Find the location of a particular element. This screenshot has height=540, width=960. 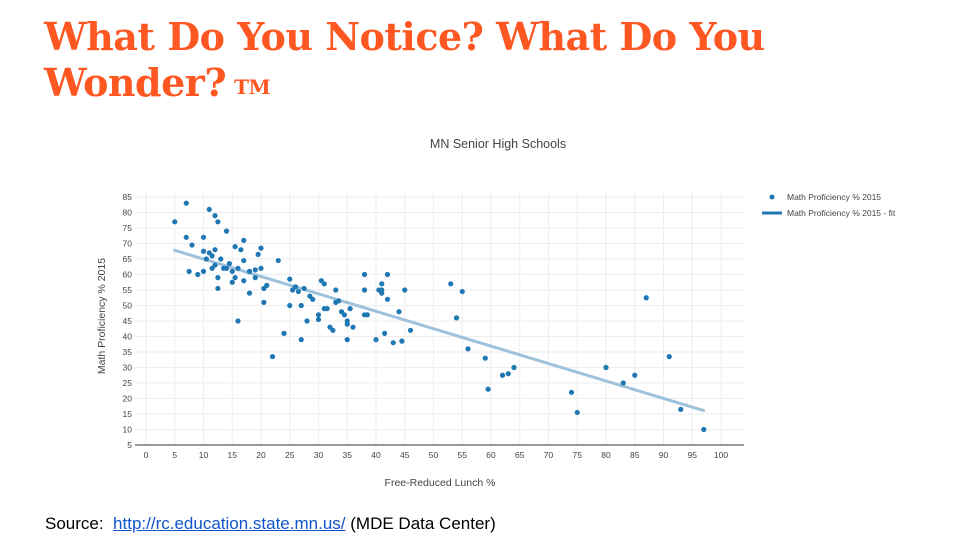

y-tick-label-2: 15 is located at coordinates (128, 414).